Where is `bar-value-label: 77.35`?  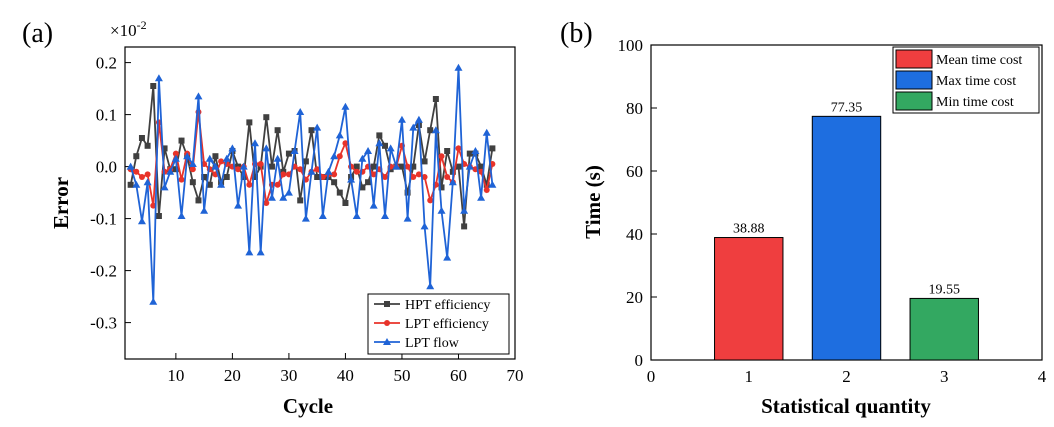 bar-value-label: 77.35 is located at coordinates (847, 107).